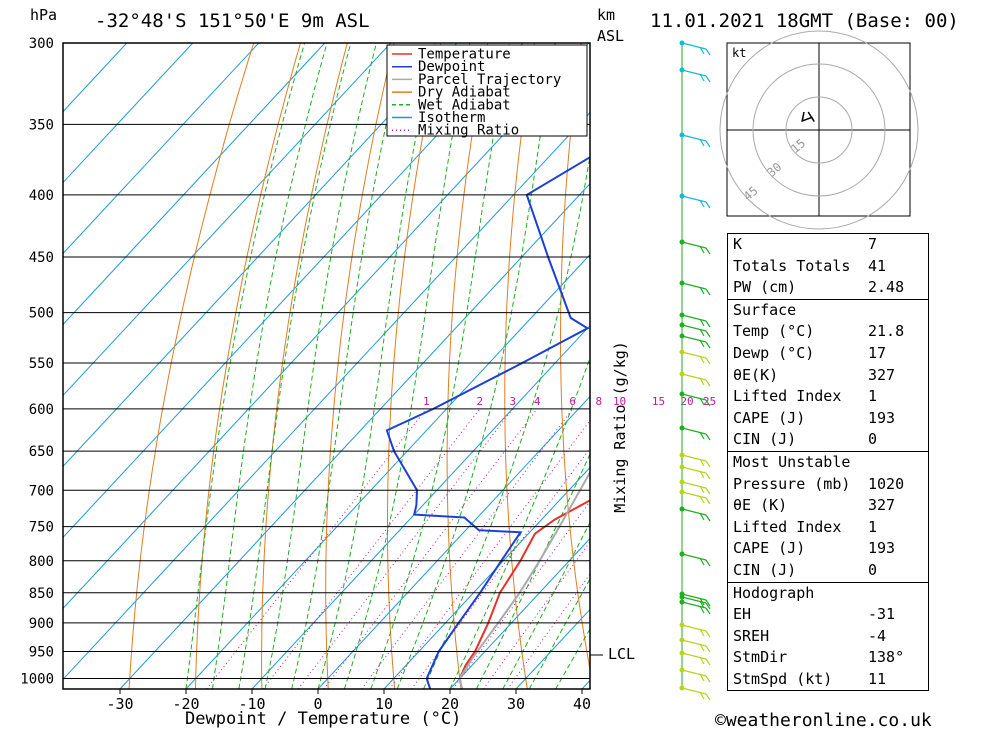  What do you see at coordinates (537, 401) in the screenshot?
I see `mixing-ratio-label: 4` at bounding box center [537, 401].